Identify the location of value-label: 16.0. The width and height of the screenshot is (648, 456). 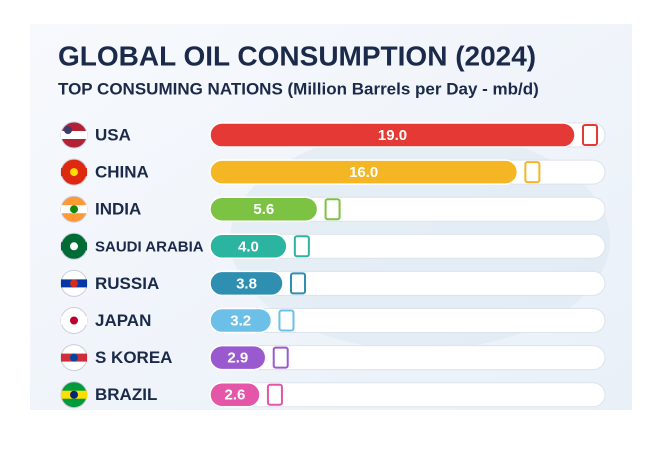
(363, 172).